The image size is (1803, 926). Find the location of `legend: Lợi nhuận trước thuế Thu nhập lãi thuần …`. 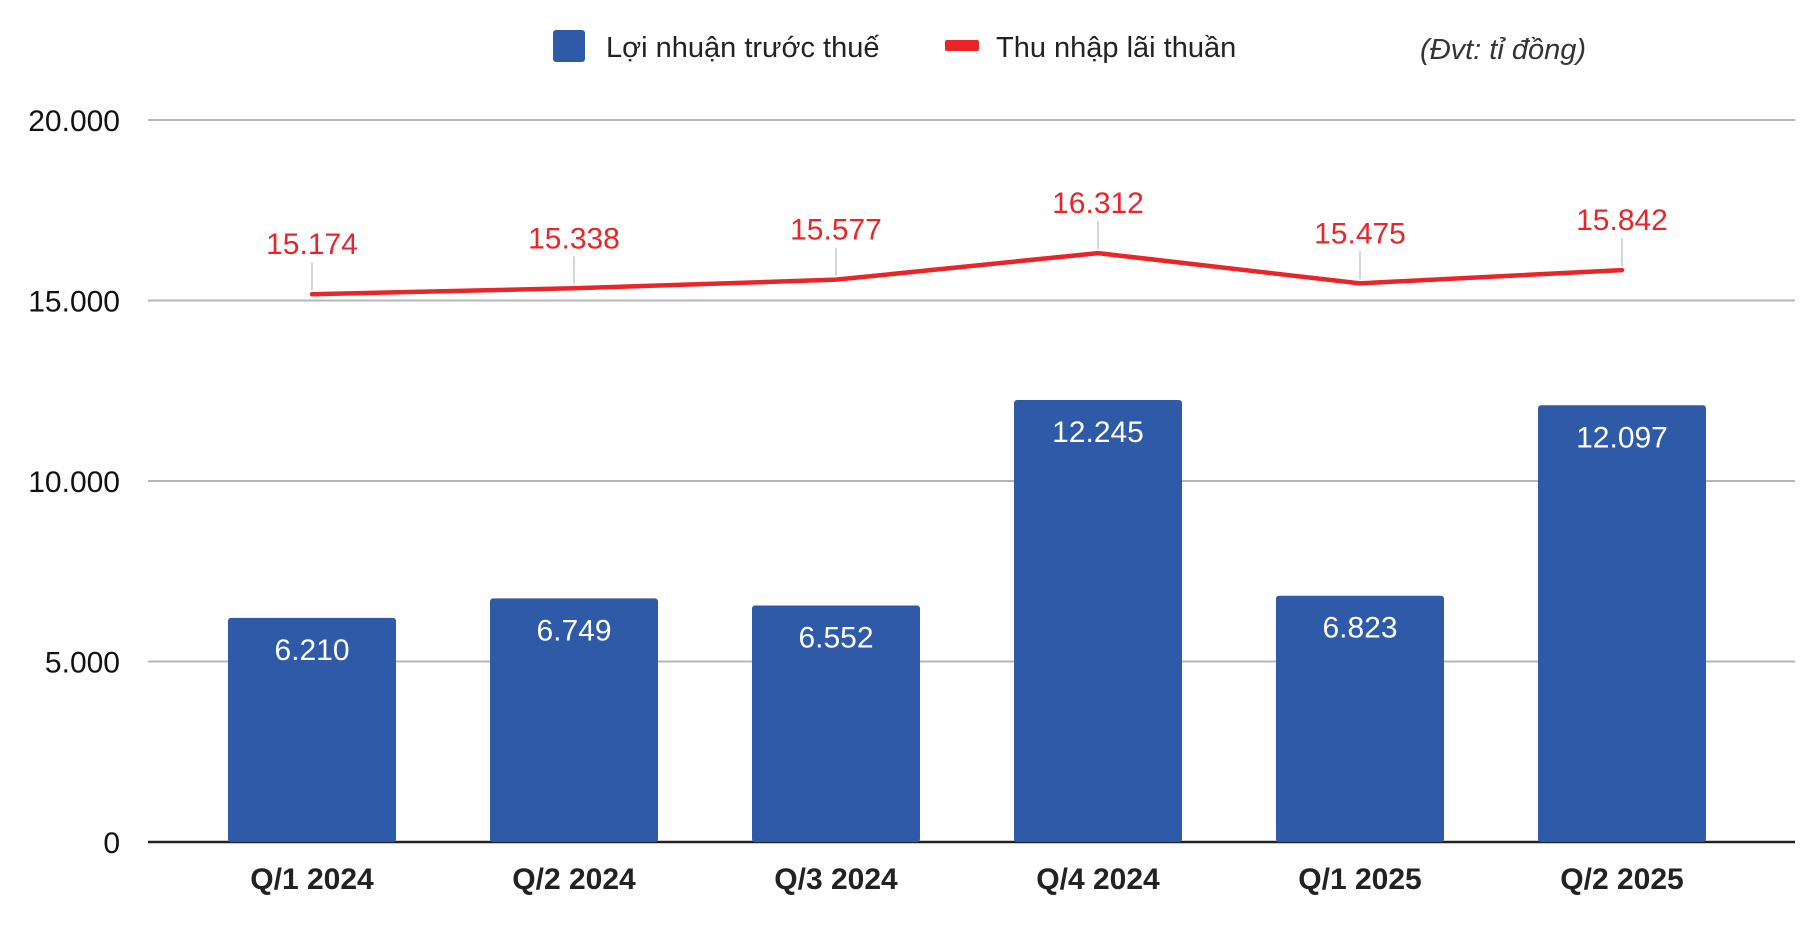

legend: Lợi nhuận trước thuế Thu nhập lãi thuần … is located at coordinates (1069, 48).